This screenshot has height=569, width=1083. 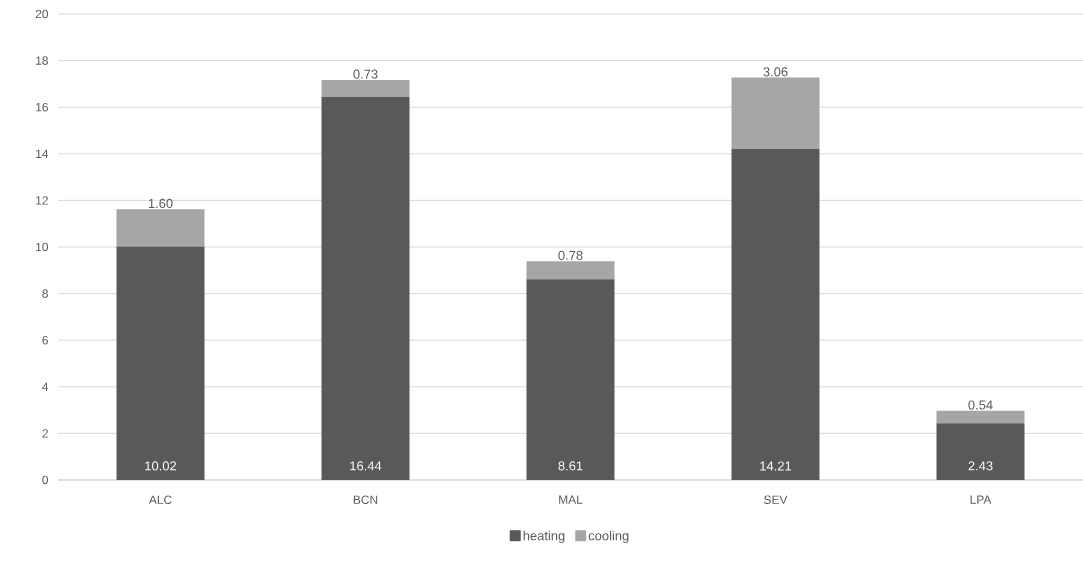 What do you see at coordinates (42, 247) in the screenshot?
I see `y-tick-label: 10` at bounding box center [42, 247].